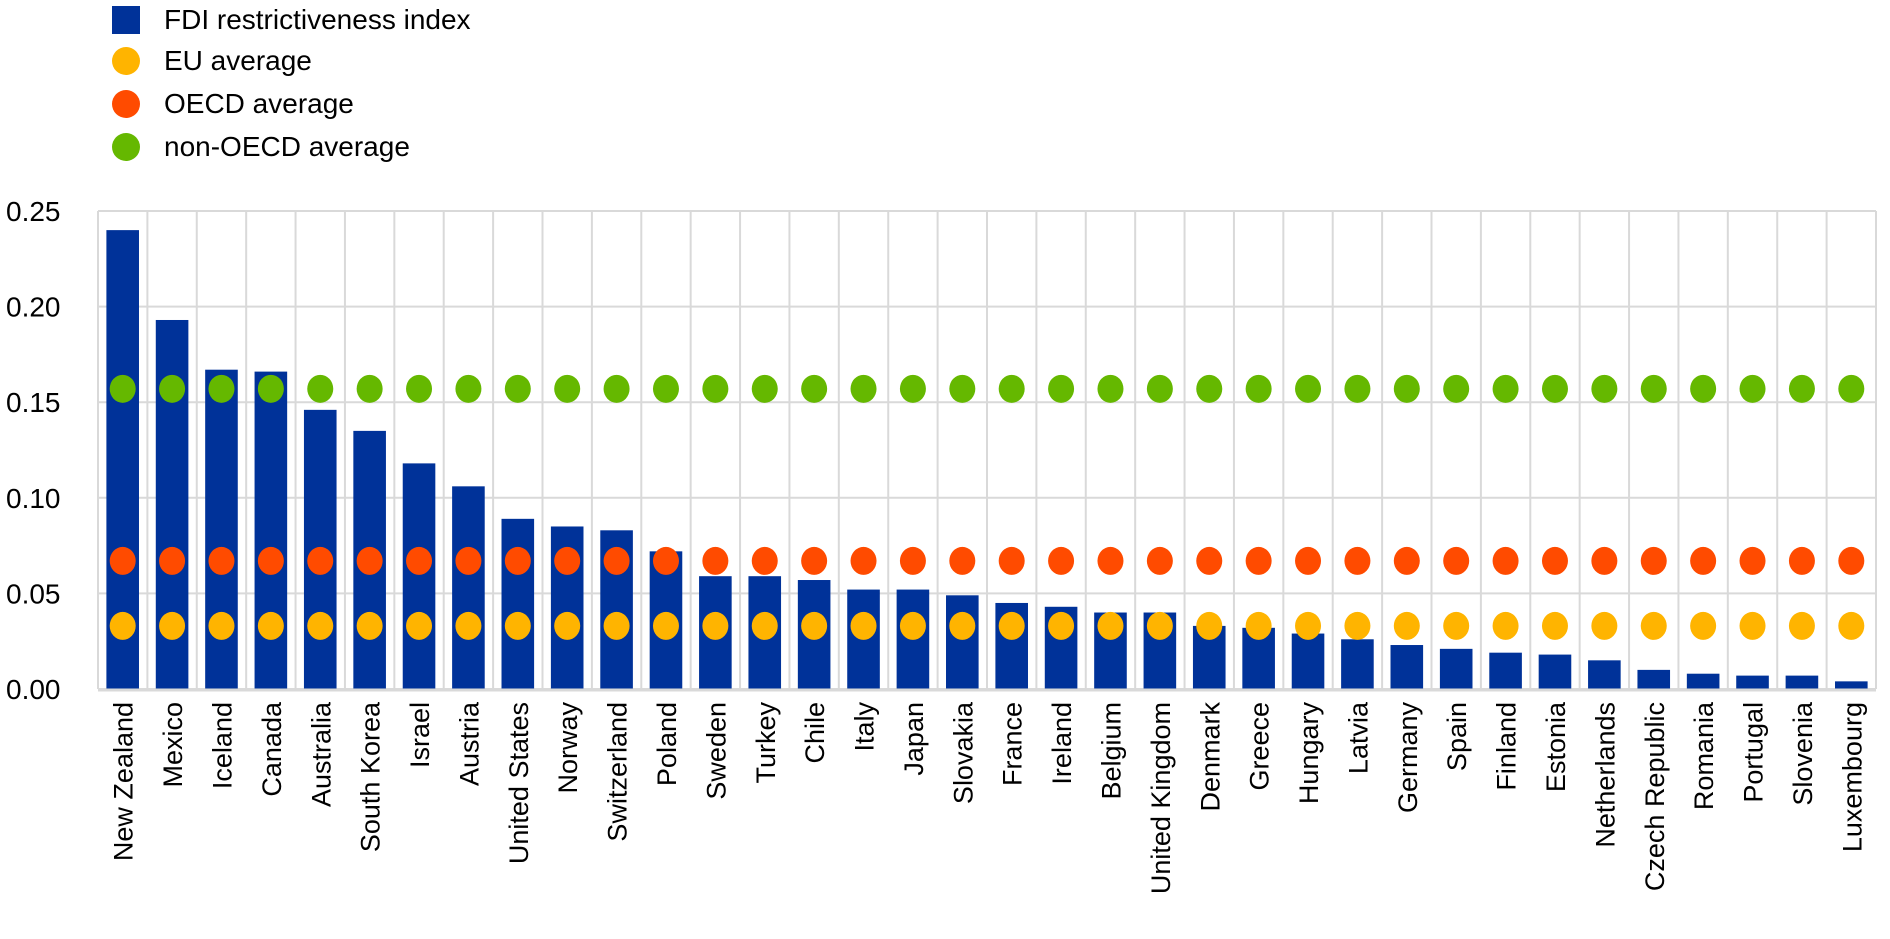  What do you see at coordinates (126, 147) in the screenshot?
I see `legend-circle-icon` at bounding box center [126, 147].